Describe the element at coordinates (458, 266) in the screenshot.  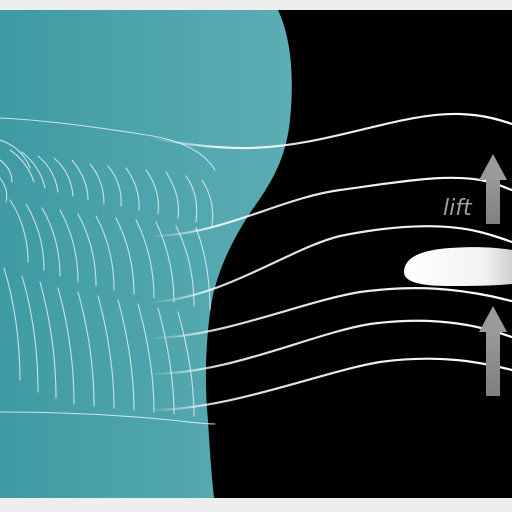
I see `airfoil-icon` at that location.